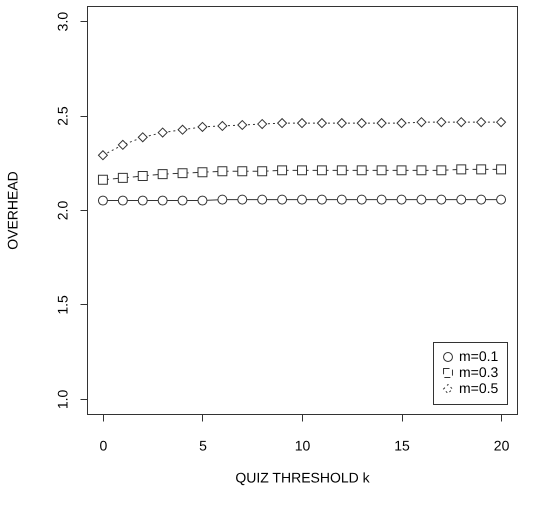 Image resolution: width=537 pixels, height=518 pixels. I want to click on x-tick-label: 5, so click(203, 446).